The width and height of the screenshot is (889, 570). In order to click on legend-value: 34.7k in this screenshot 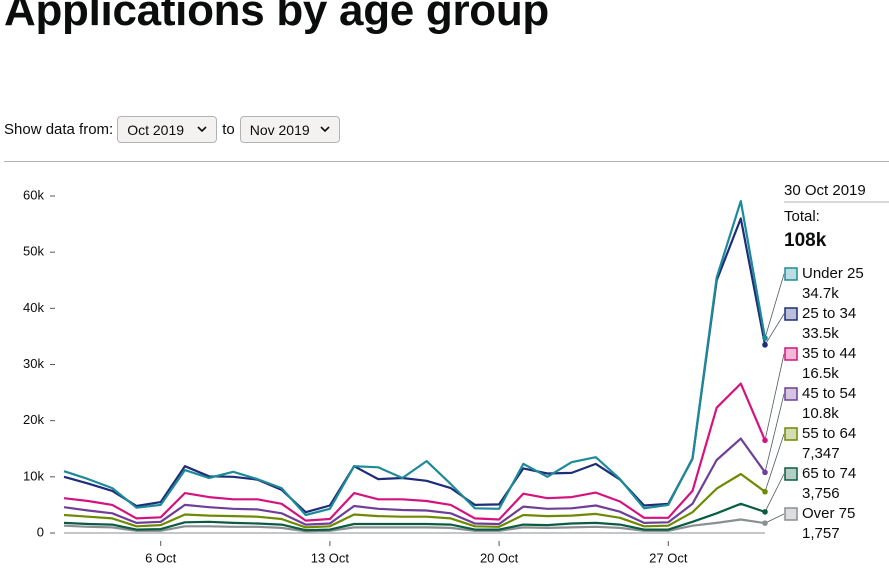, I will do `click(820, 293)`.